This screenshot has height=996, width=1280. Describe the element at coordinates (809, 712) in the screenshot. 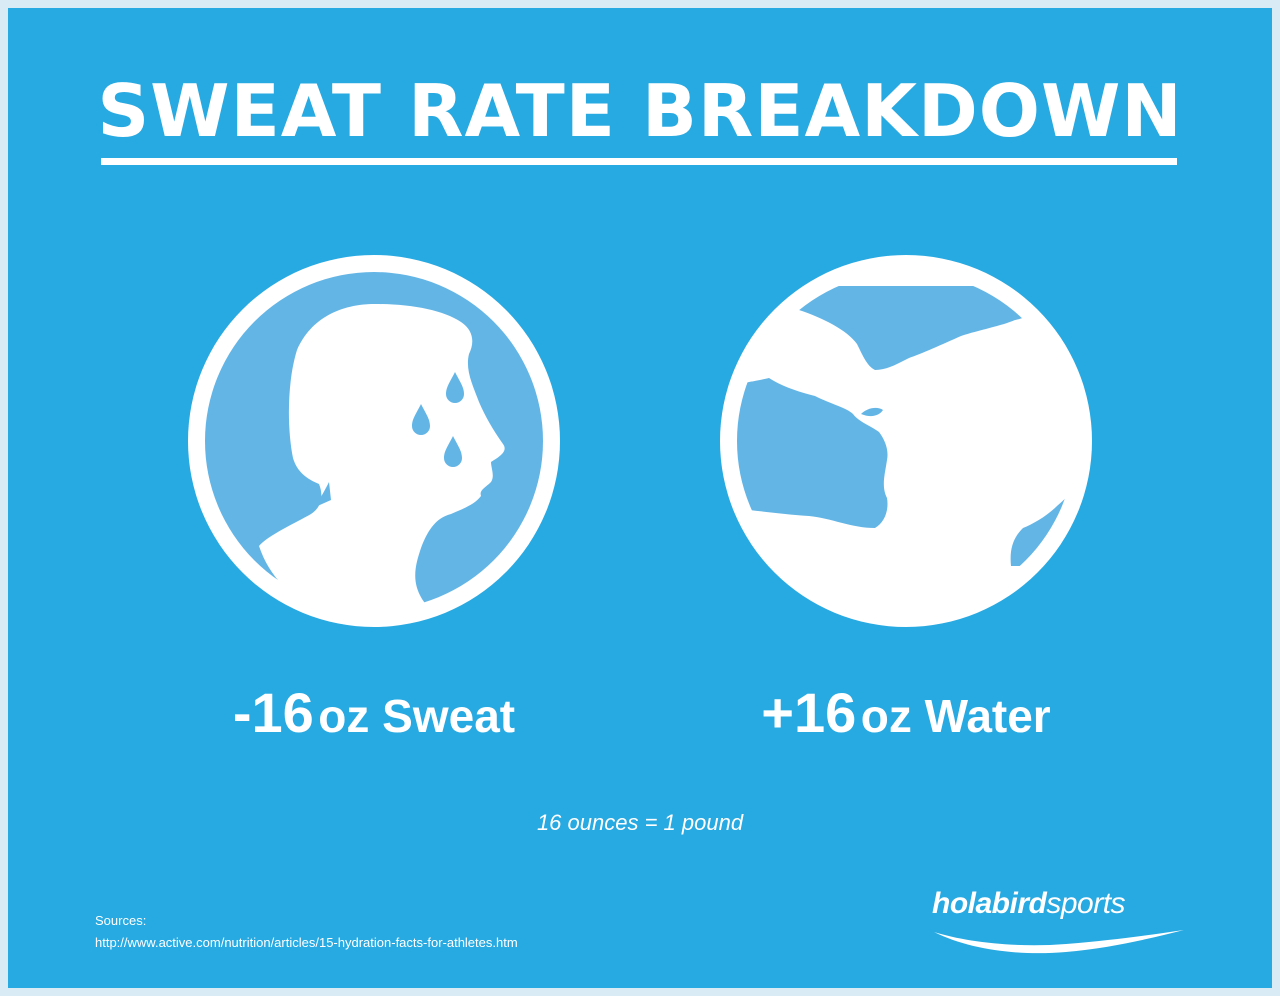

I see `water-stat-number: +16` at that location.